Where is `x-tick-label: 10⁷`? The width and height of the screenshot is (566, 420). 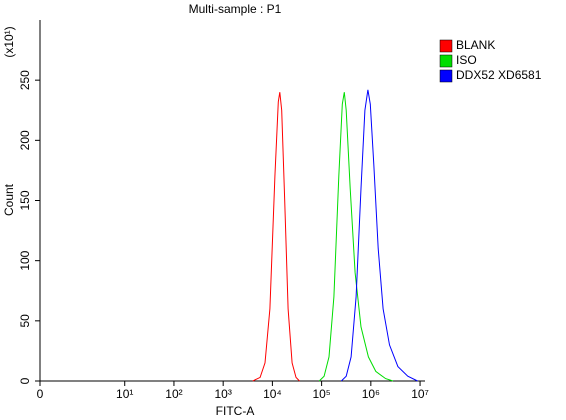
x-tick-label: 10⁷ is located at coordinates (420, 394).